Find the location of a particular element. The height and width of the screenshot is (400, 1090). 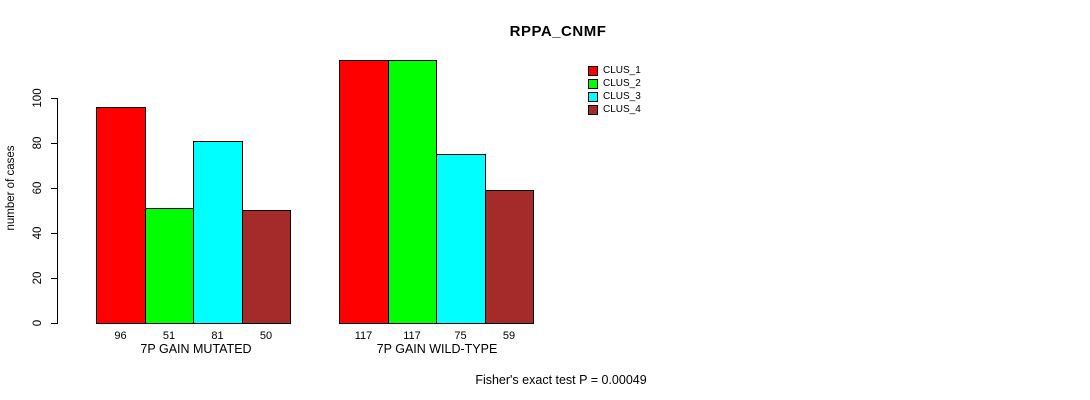

x-group-label-mutated: 7P GAIN MUTATED is located at coordinates (196, 349).